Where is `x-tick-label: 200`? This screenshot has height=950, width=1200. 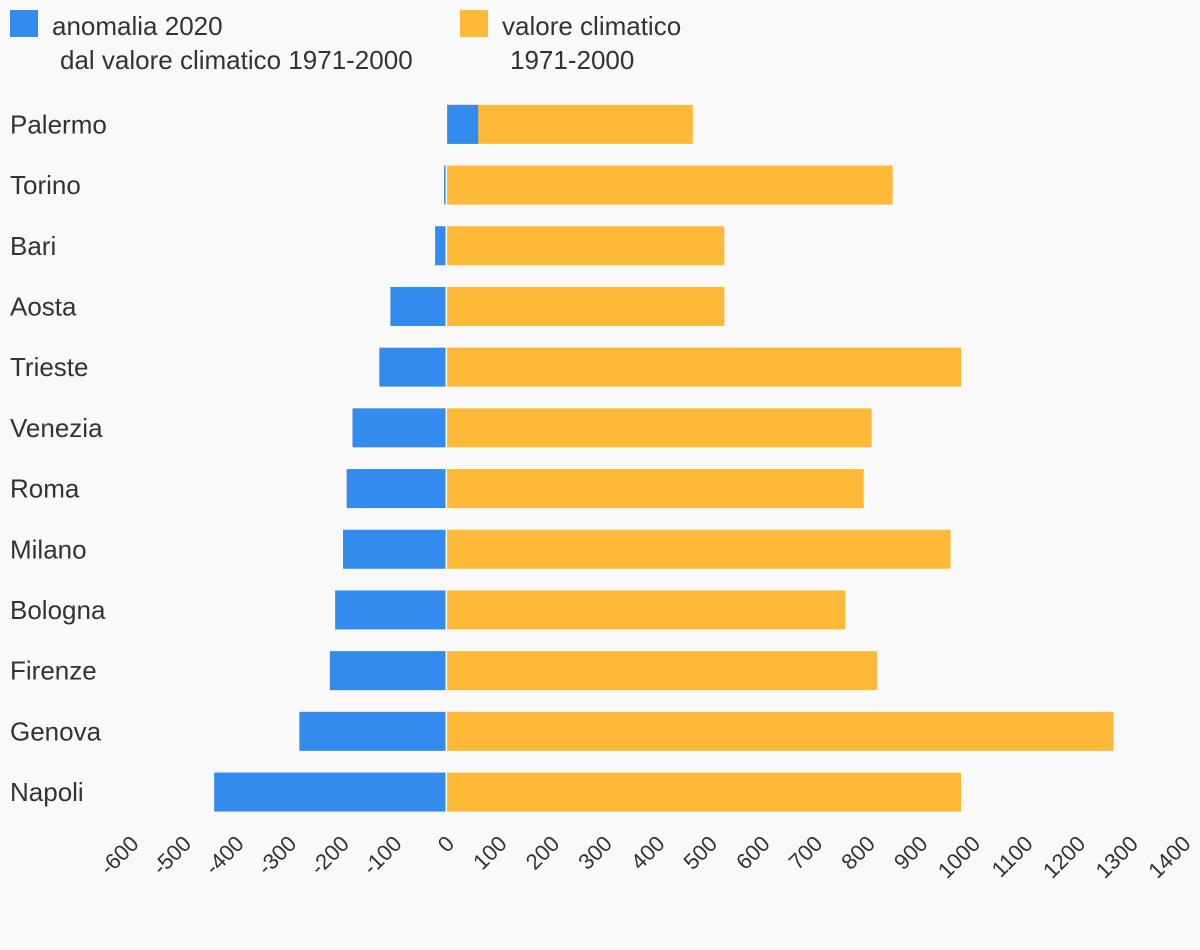
x-tick-label: 200 is located at coordinates (543, 853).